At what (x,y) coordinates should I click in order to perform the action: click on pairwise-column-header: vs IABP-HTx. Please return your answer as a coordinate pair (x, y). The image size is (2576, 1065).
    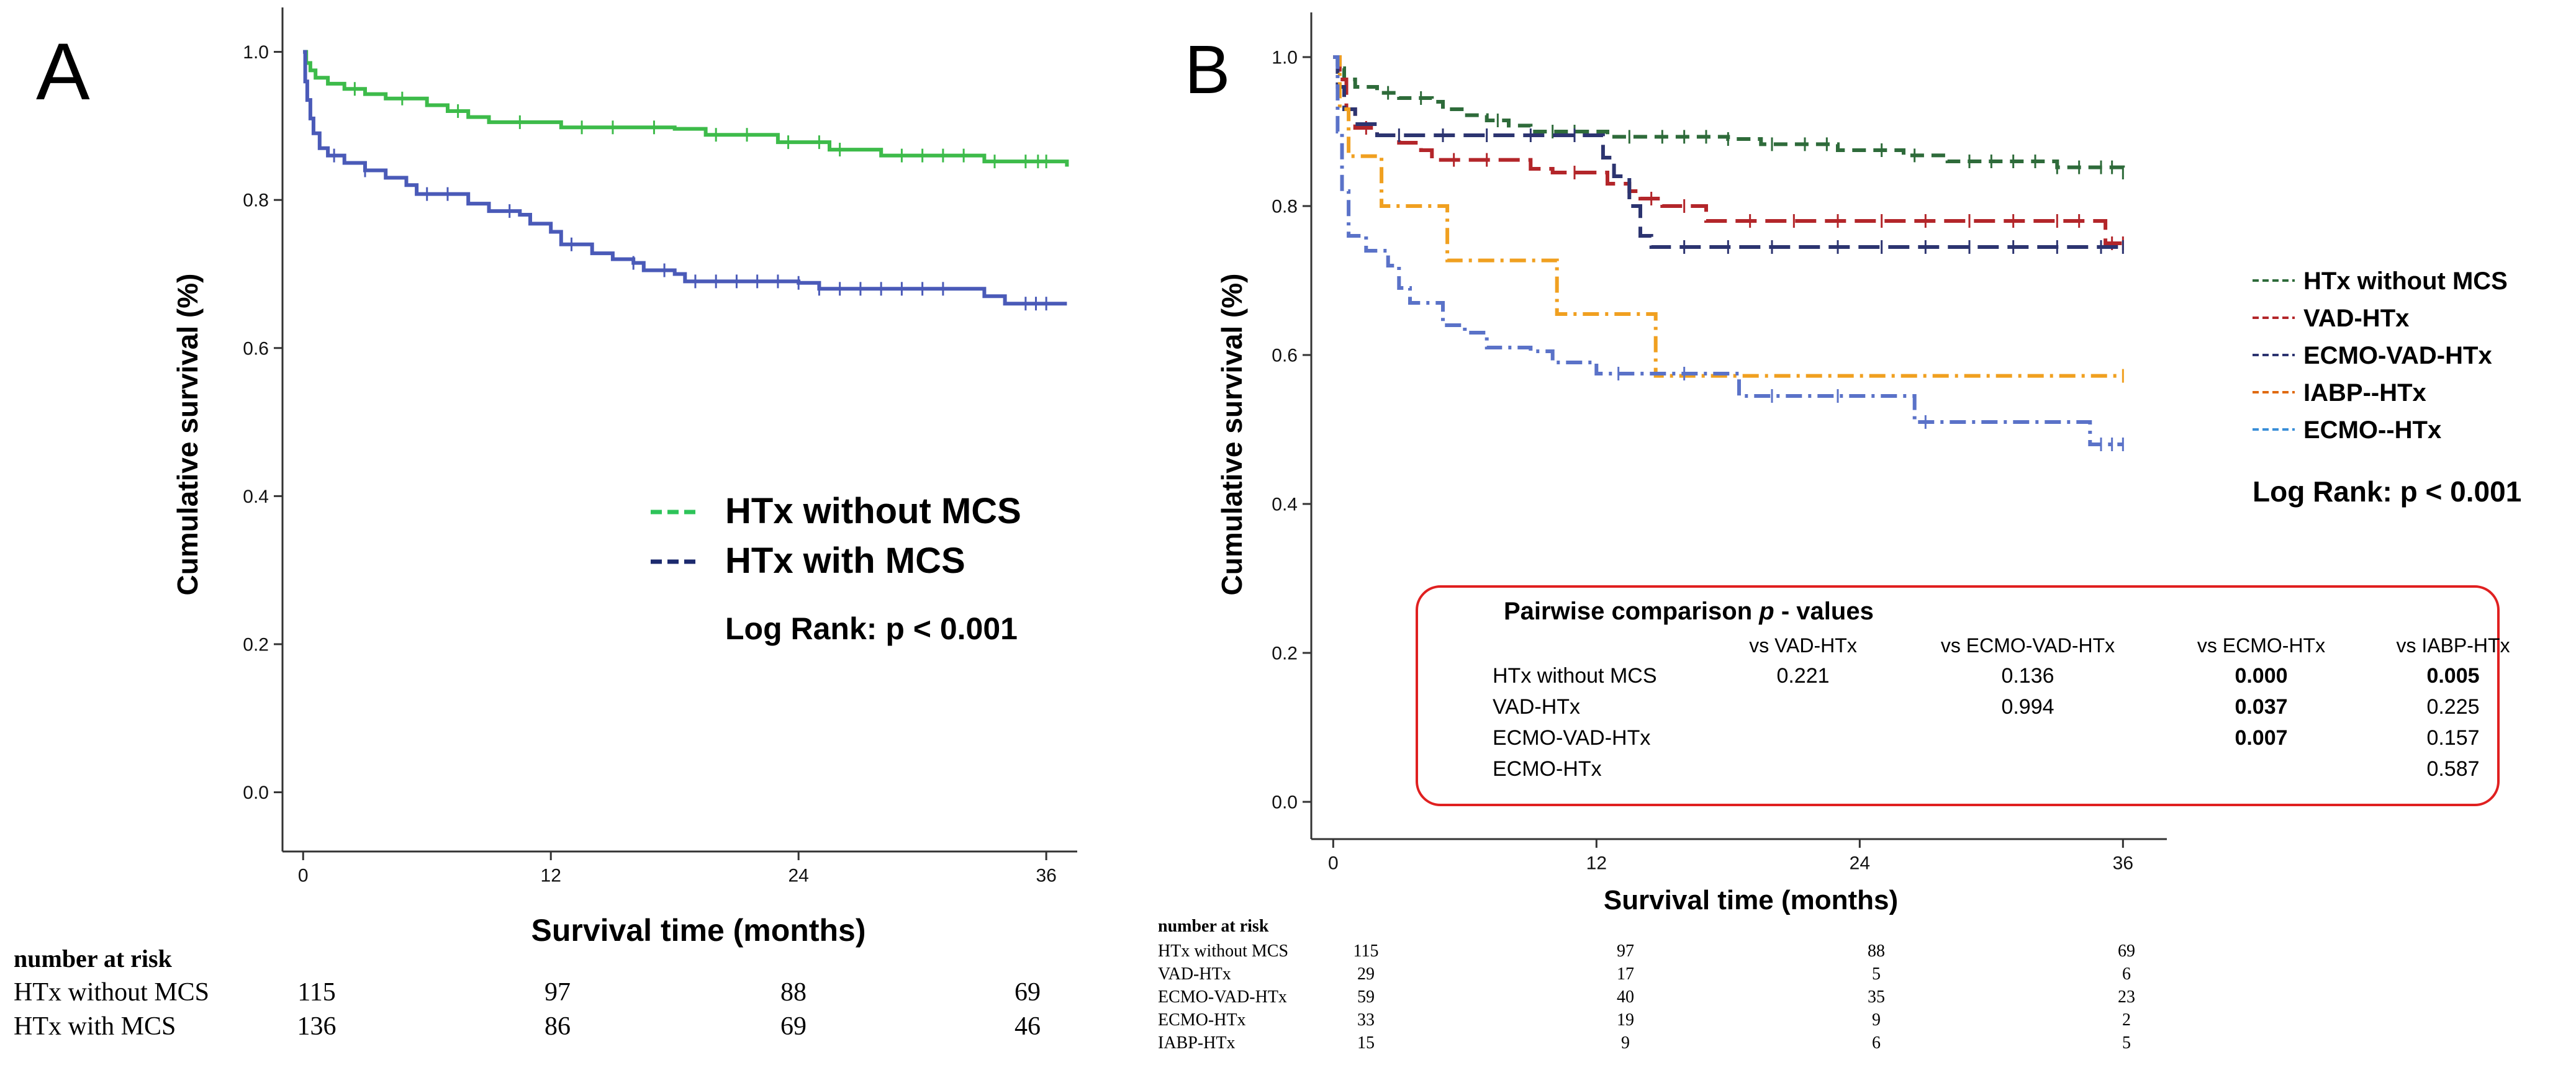
    Looking at the image, I should click on (2453, 645).